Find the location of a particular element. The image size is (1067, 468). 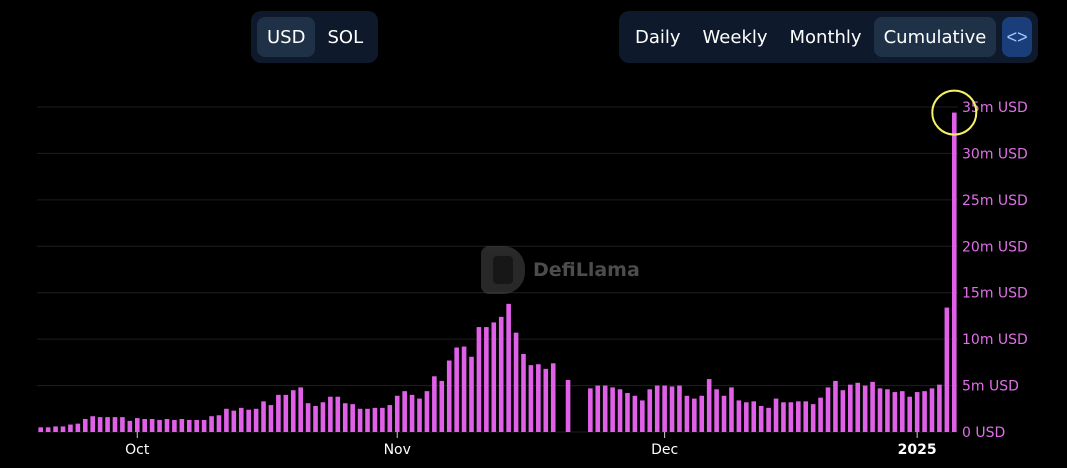

watermark: DefiLlama is located at coordinates (560, 270).